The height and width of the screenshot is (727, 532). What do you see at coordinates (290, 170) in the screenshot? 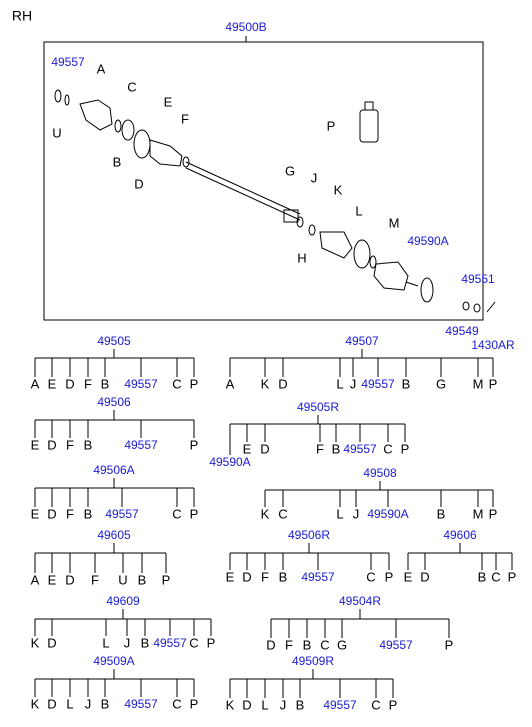
I see `part-label: G` at bounding box center [290, 170].